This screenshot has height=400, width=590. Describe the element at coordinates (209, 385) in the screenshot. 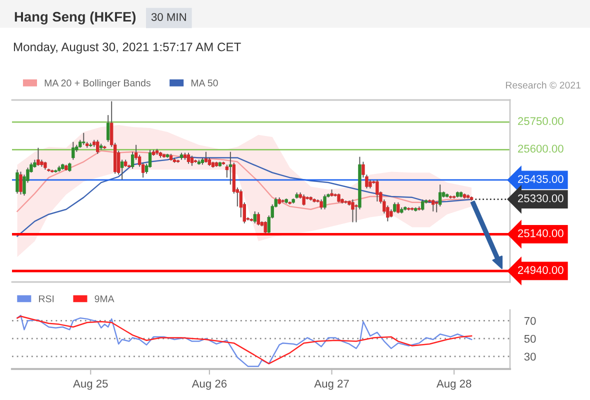

I see `x-tick-label: Aug 26` at that location.